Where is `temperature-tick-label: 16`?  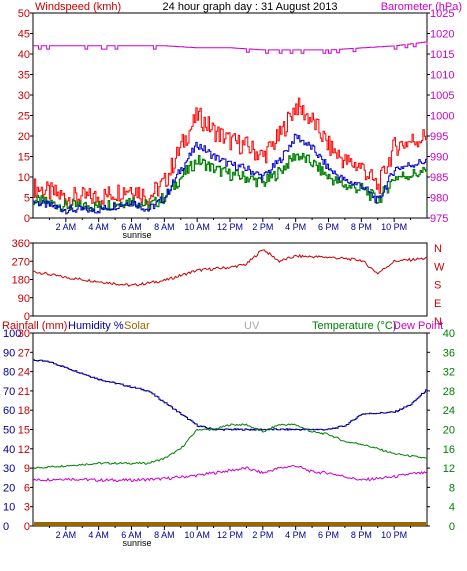
temperature-tick-label: 16 is located at coordinates (449, 450).